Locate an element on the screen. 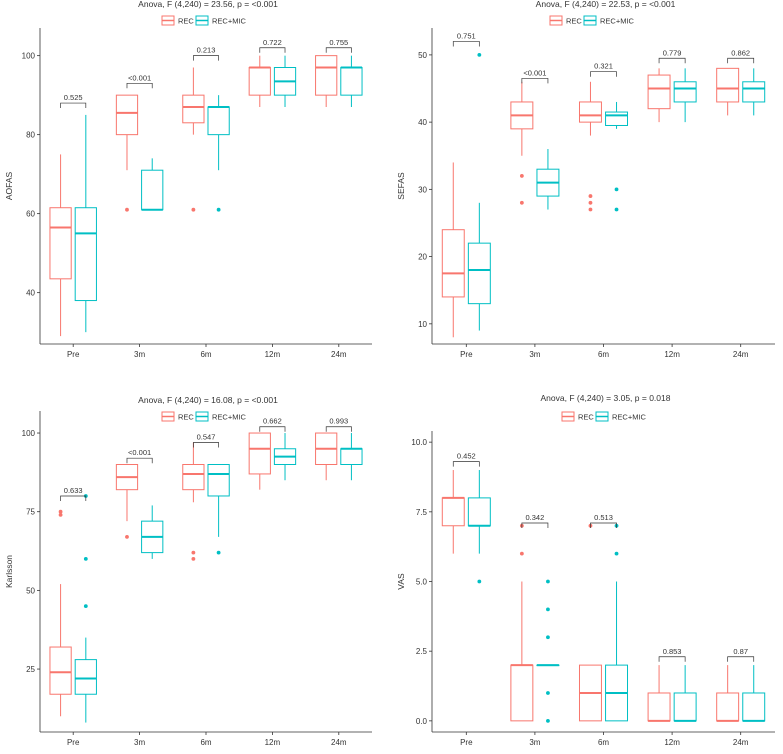 This screenshot has height=754, width=783. pvalue-bracket: 0.547 is located at coordinates (206, 440).